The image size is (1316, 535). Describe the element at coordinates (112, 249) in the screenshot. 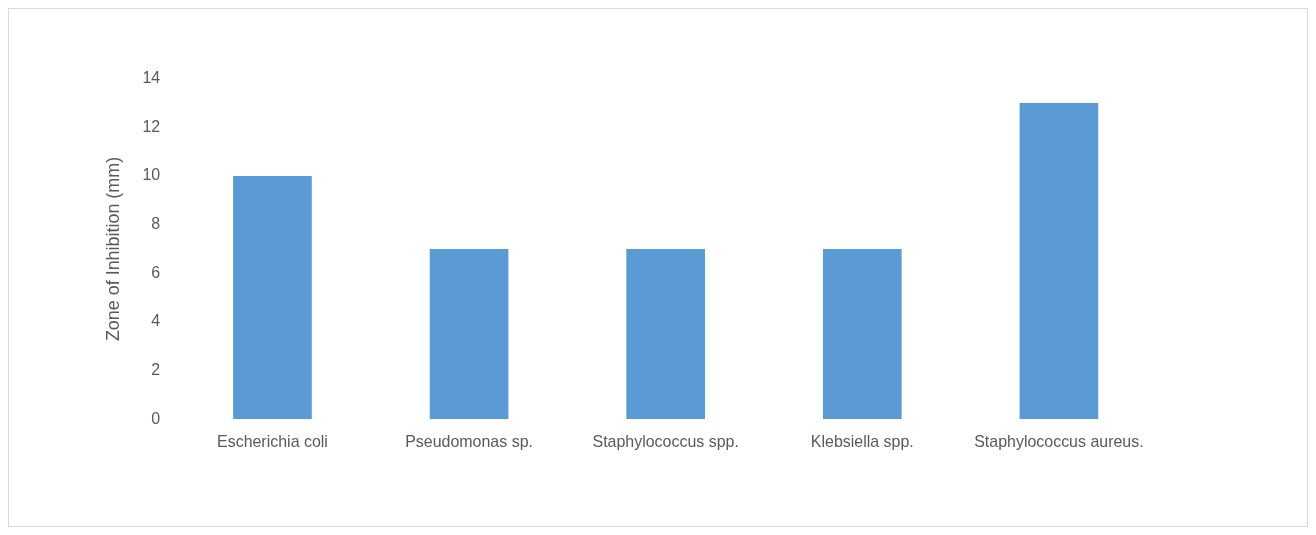

I see `y-axis-title: Zone of Inhibition (mm)` at that location.